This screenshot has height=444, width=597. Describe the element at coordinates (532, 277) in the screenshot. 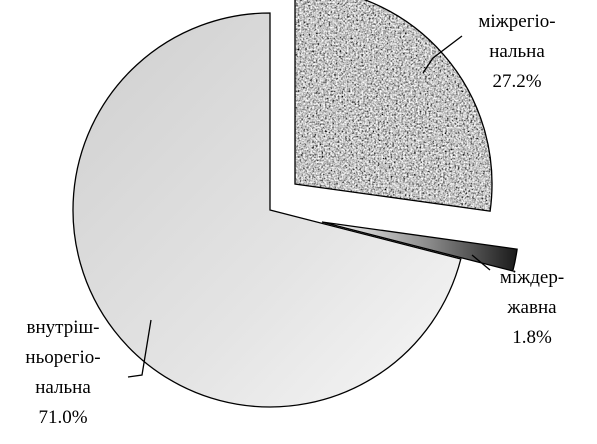

I see `slice-name-line: міждер-` at that location.